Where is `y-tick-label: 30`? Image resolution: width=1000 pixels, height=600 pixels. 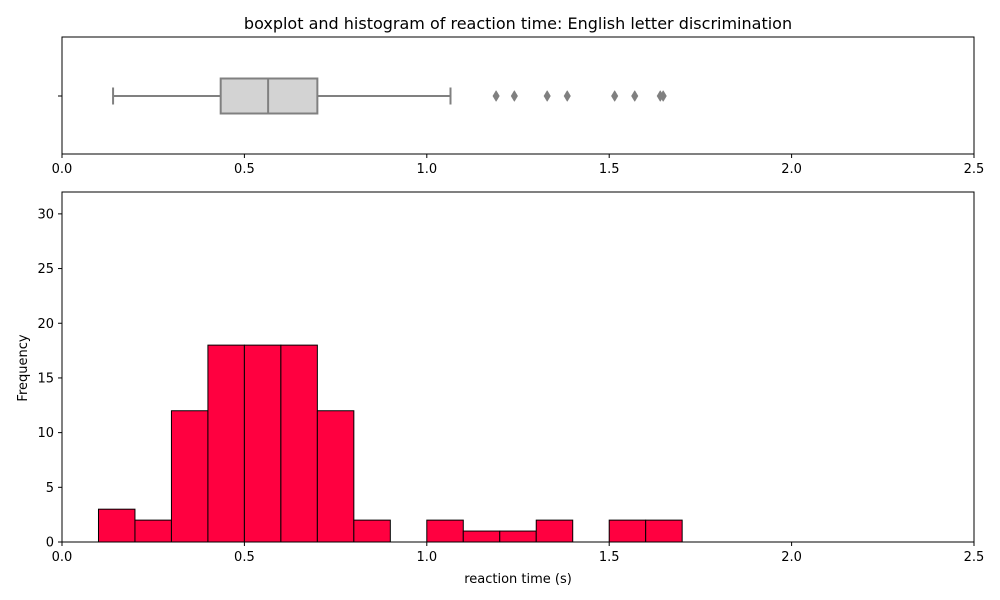 y-tick-label: 30 is located at coordinates (45, 214).